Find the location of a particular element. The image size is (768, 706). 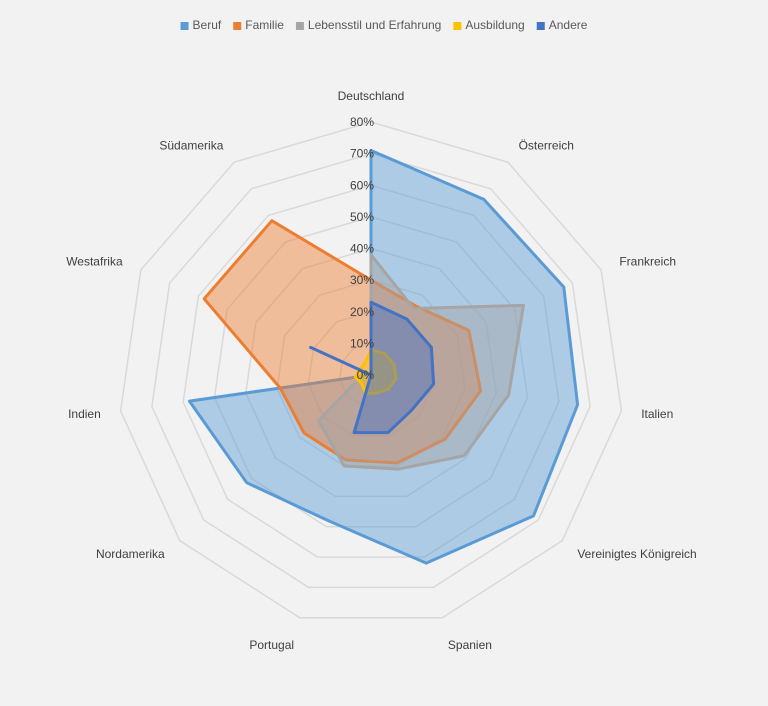

legend-item: Andere is located at coordinates (562, 25).